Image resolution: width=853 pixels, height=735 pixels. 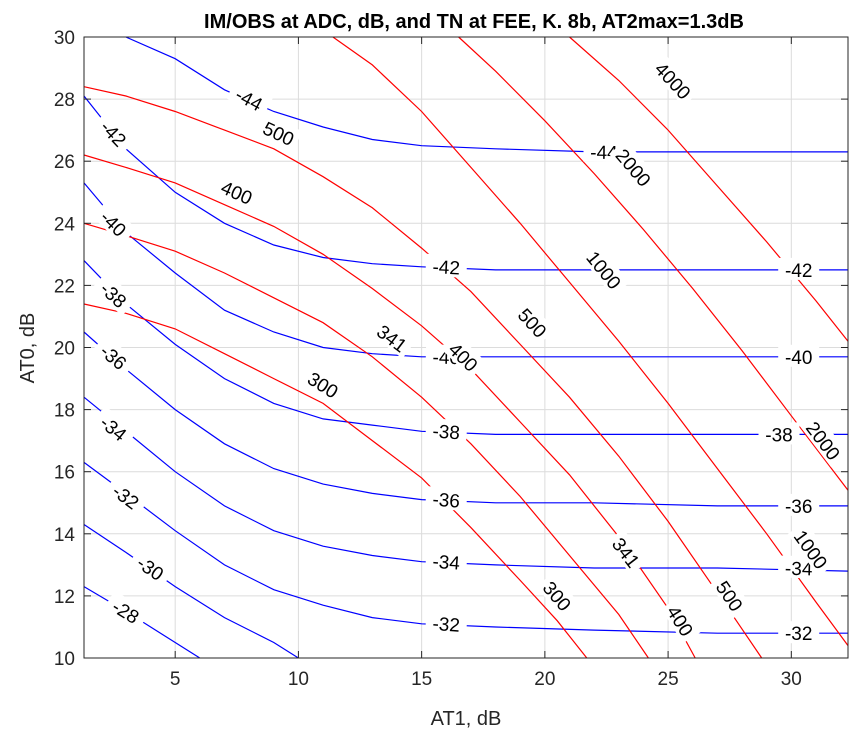 I want to click on im-obs-contour-neg28, so click(x=142, y=622).